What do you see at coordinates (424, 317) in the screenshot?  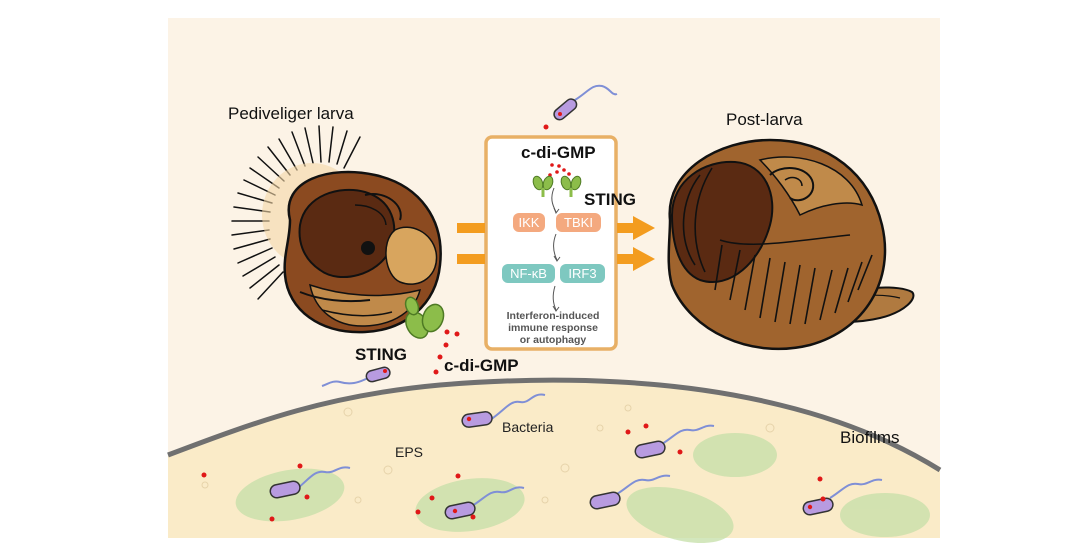 I see `sting-receptor-larva` at bounding box center [424, 317].